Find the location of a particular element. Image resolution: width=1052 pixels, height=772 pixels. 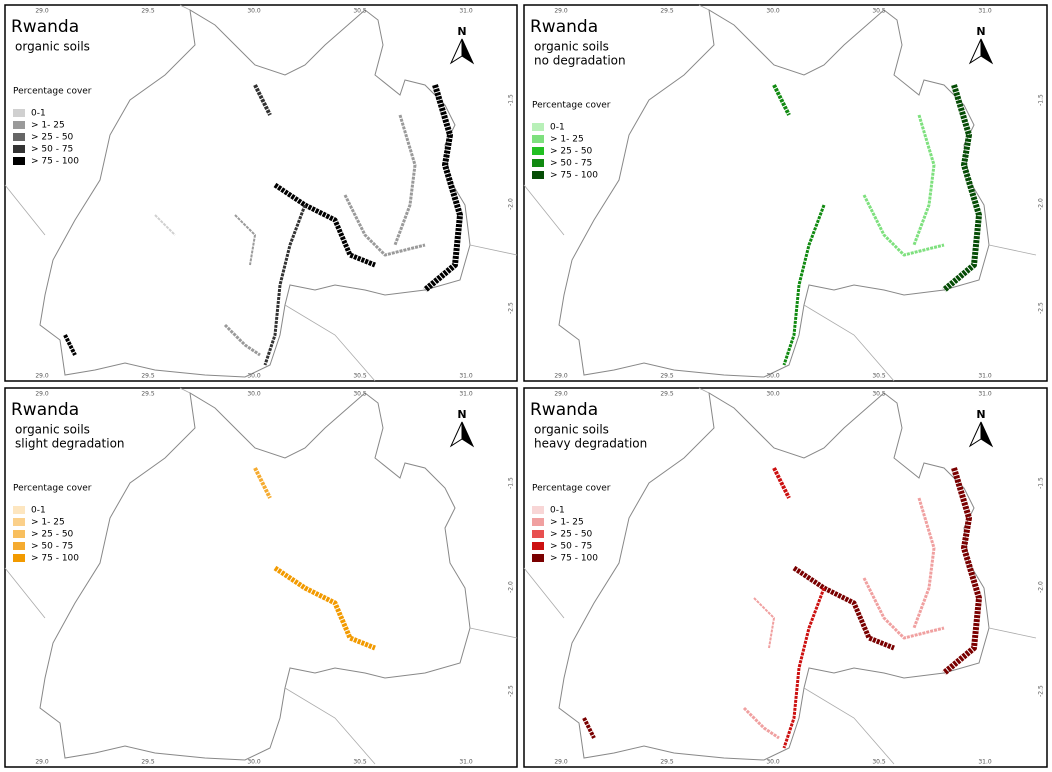

panel-subtitle: no degradation is located at coordinates (580, 61).